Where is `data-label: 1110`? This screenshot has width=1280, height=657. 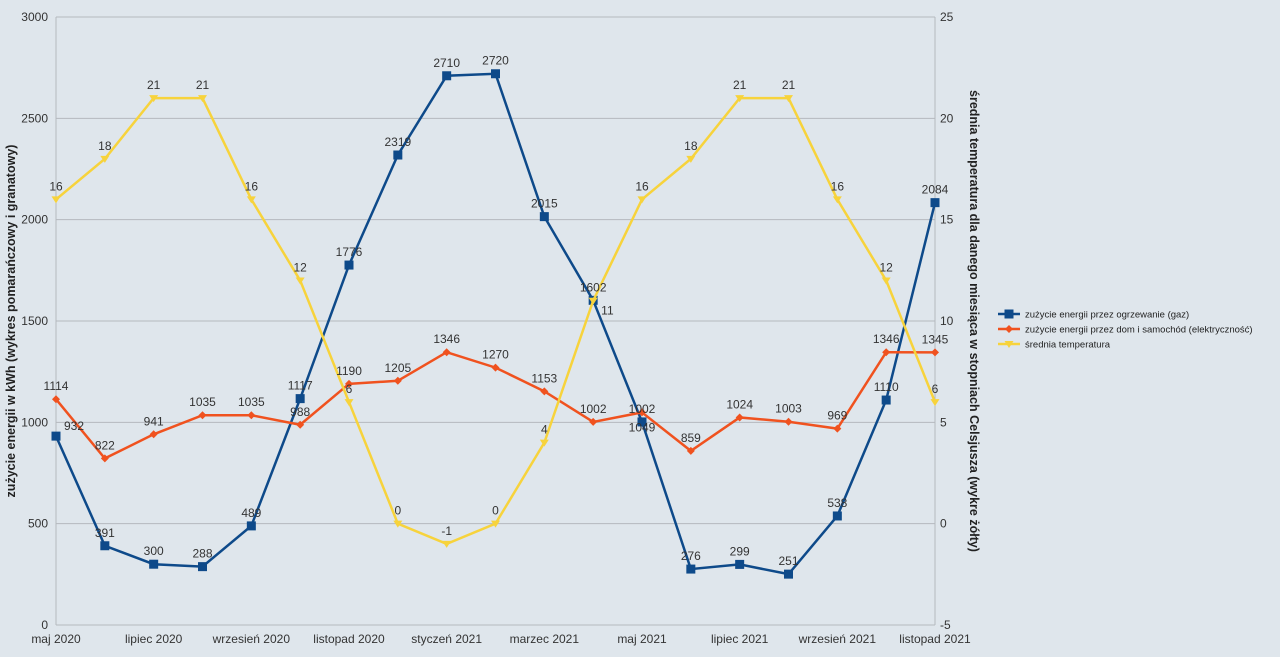 data-label: 1110 is located at coordinates (886, 387).